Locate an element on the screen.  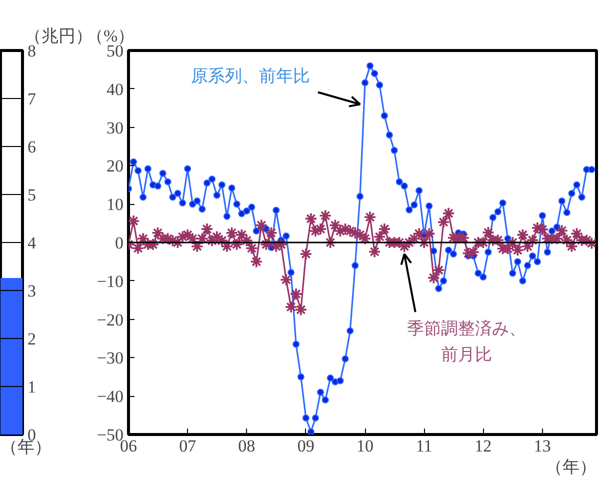
x-tick-label: 13 is located at coordinates (542, 446).